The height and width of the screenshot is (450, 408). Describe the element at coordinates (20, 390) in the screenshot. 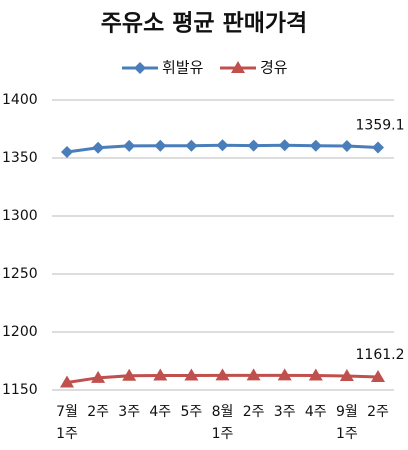

I see `y-tick-label: 1150` at that location.